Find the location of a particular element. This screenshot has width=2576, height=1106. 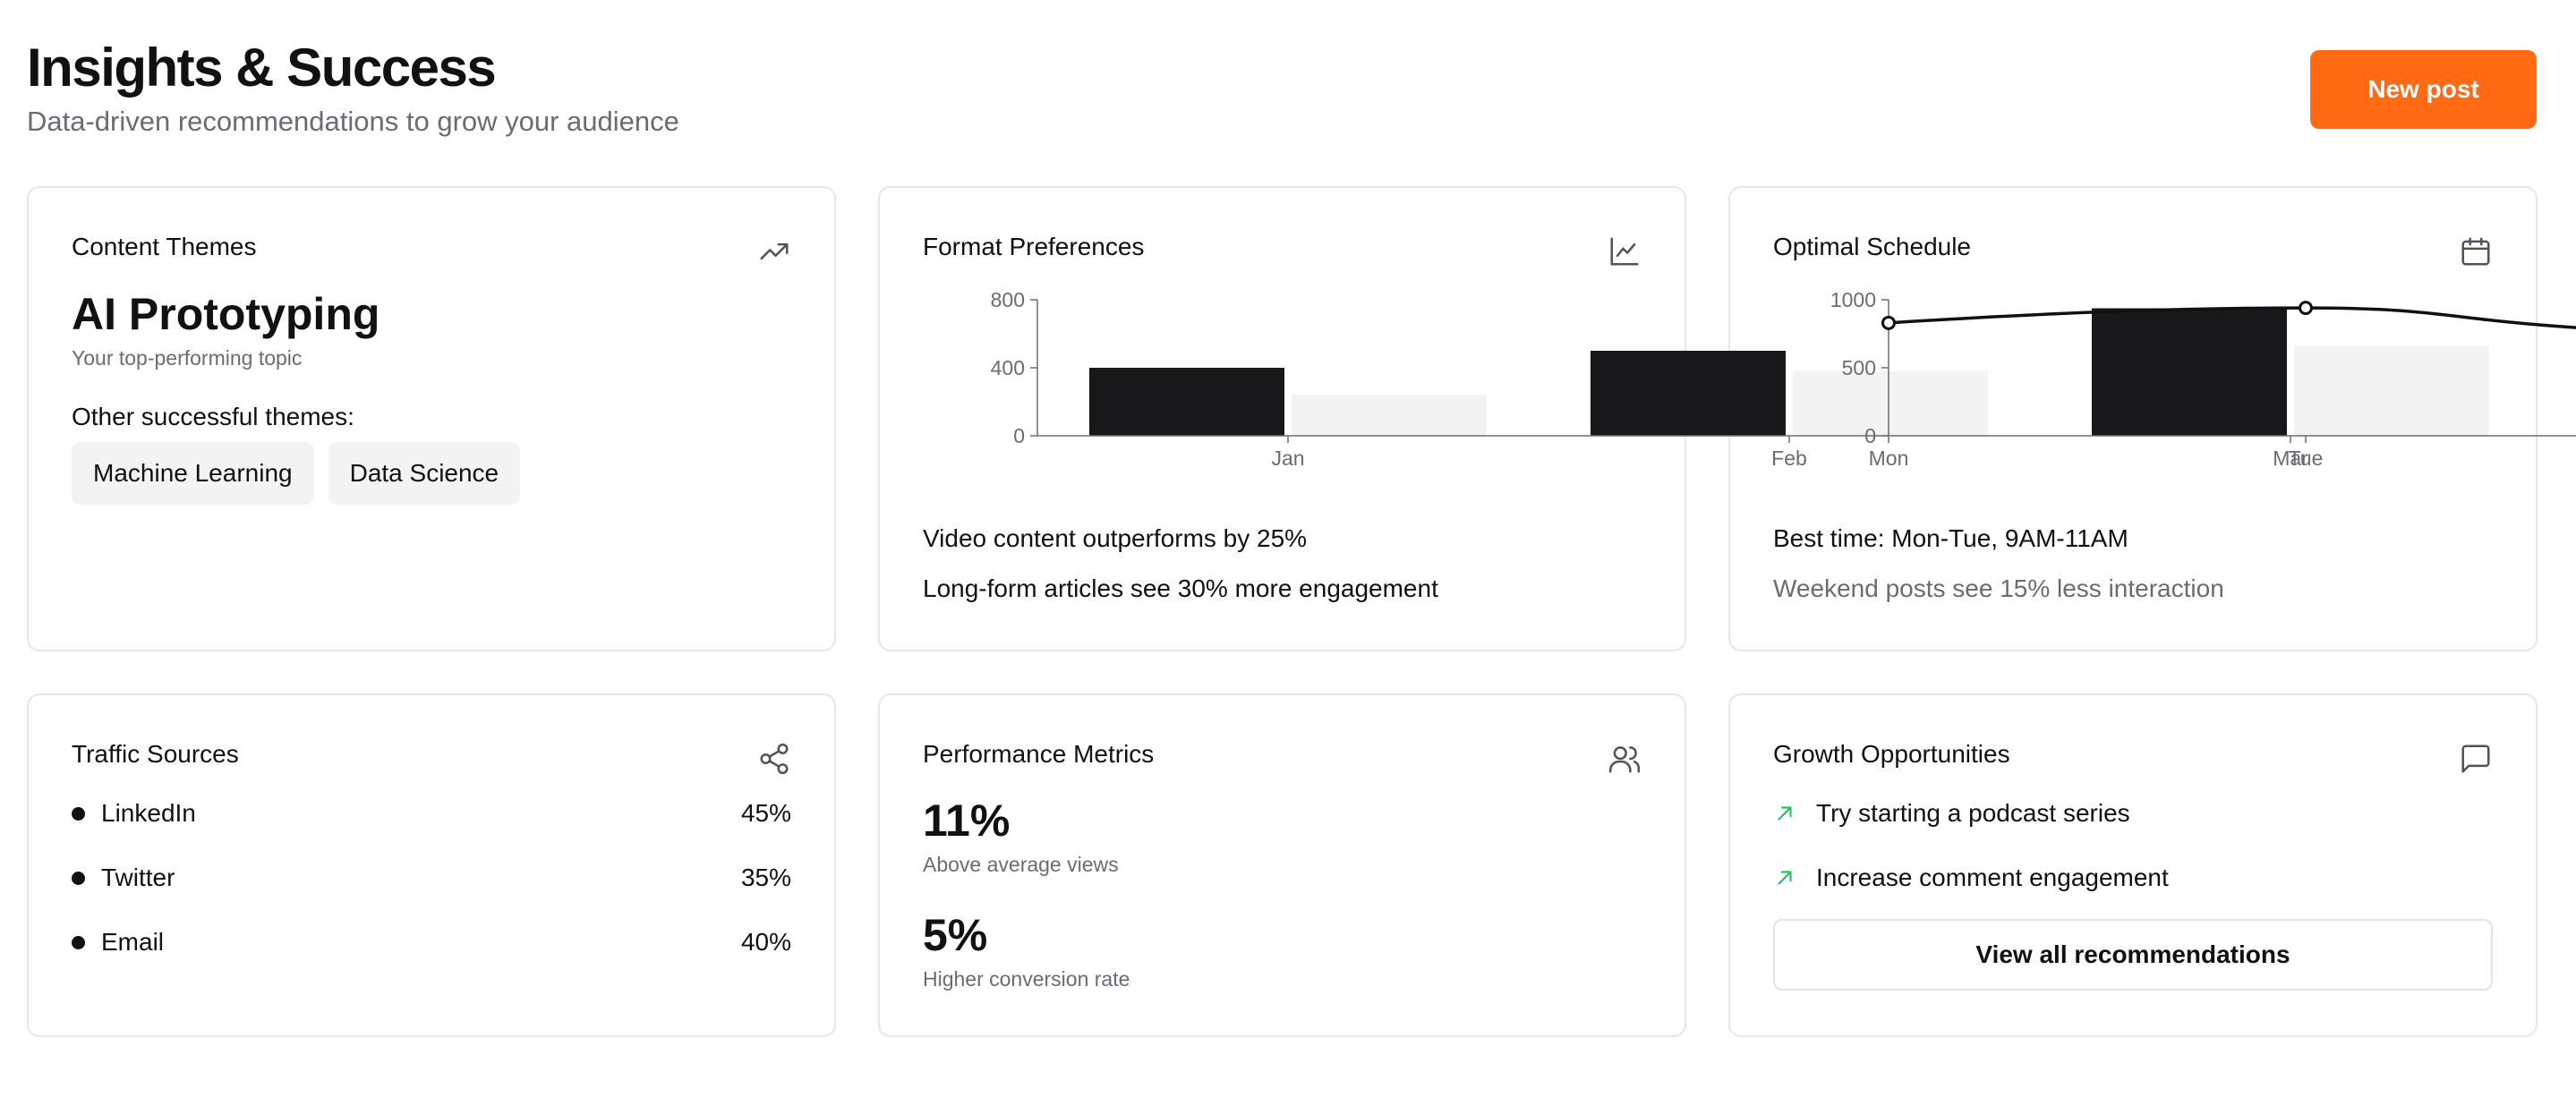

opportunity-text: Try starting a podcast series is located at coordinates (1973, 813).